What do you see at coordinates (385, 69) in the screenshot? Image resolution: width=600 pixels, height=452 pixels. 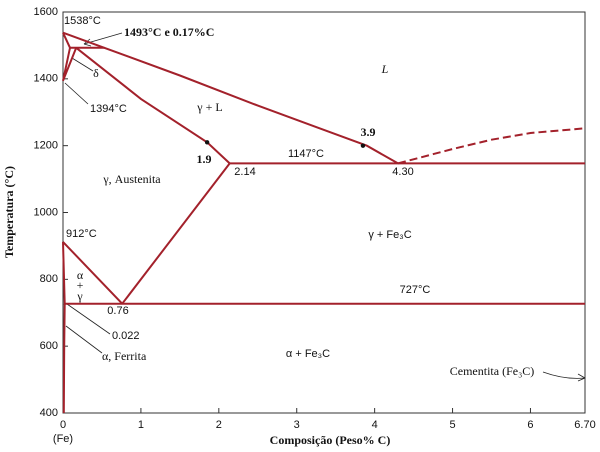 I see `annotation: L` at bounding box center [385, 69].